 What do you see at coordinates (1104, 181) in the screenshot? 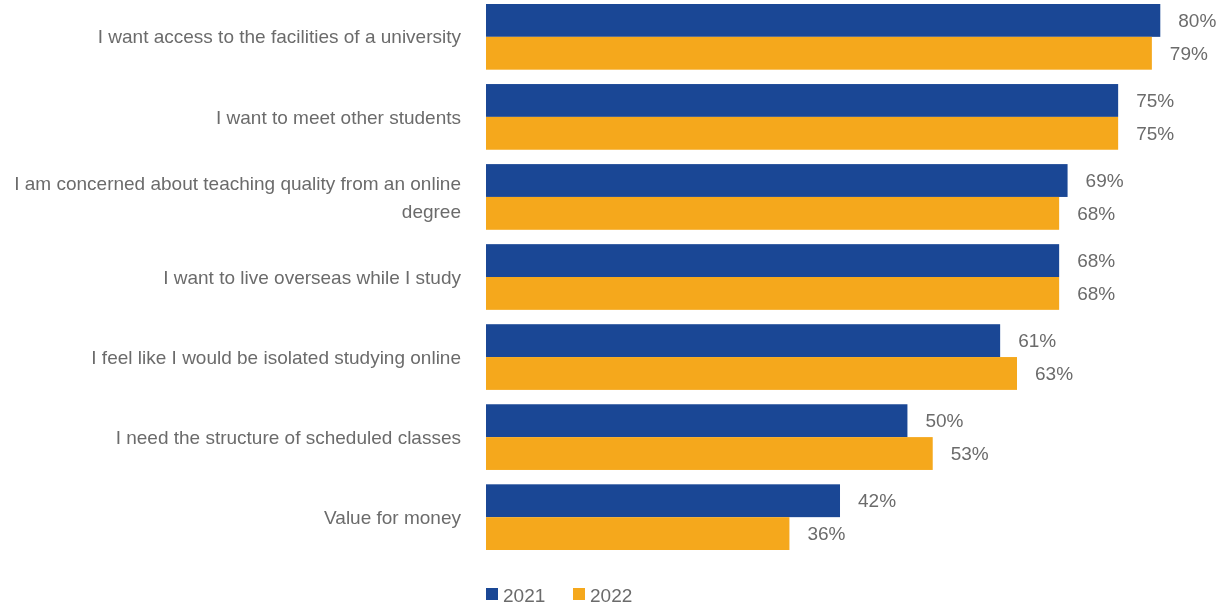
I see `data-label: 69%` at bounding box center [1104, 181].